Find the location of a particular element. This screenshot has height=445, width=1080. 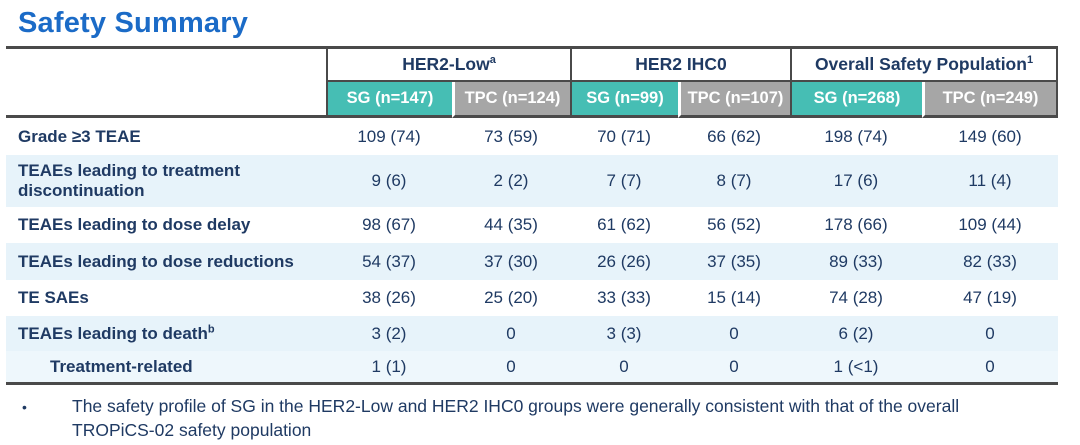

column-group-label: HER2-Low is located at coordinates (446, 64).